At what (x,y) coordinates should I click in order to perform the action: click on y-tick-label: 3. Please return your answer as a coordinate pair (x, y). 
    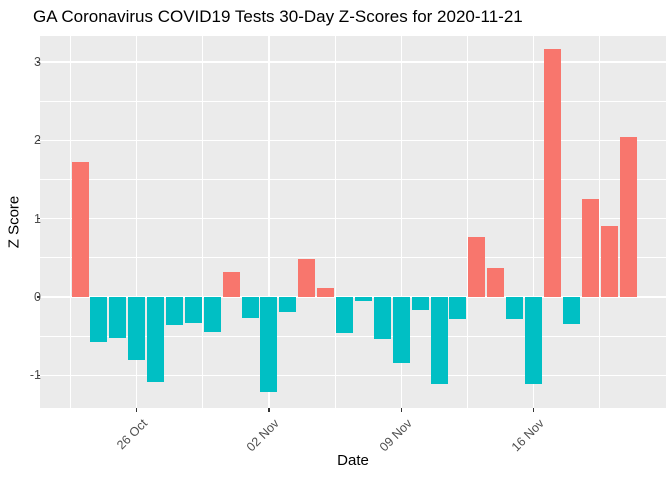
    Looking at the image, I should click on (37, 62).